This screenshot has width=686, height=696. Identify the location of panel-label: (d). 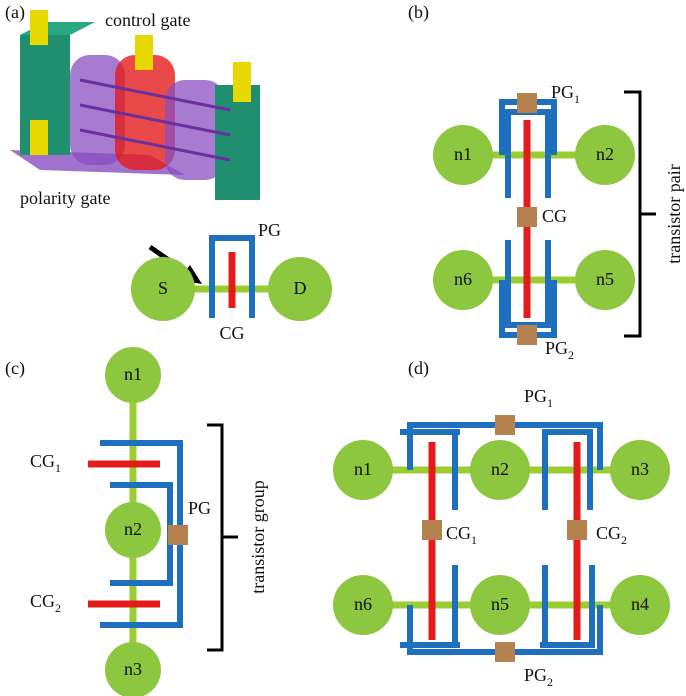
(418, 368).